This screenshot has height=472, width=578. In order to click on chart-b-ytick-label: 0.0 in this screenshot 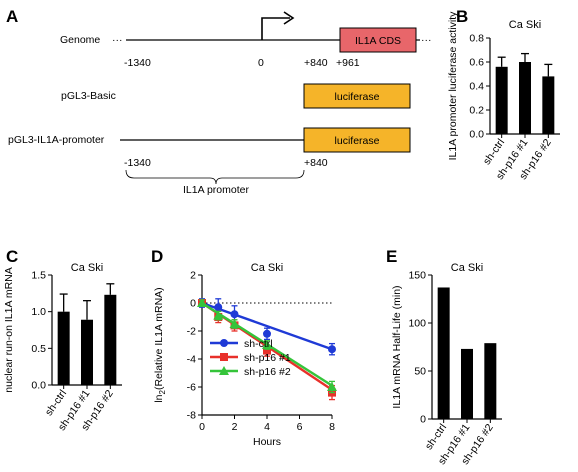, I will do `click(476, 135)`.